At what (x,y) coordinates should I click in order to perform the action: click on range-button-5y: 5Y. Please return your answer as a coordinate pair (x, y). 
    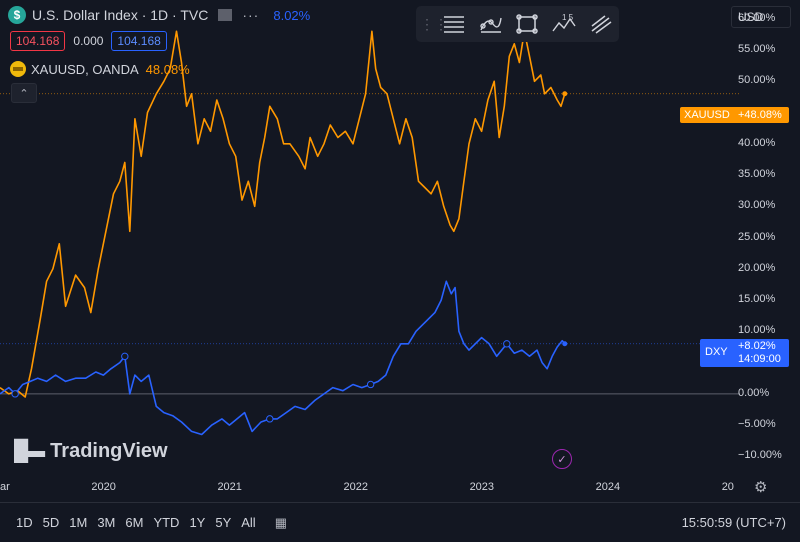
    Looking at the image, I should click on (223, 522).